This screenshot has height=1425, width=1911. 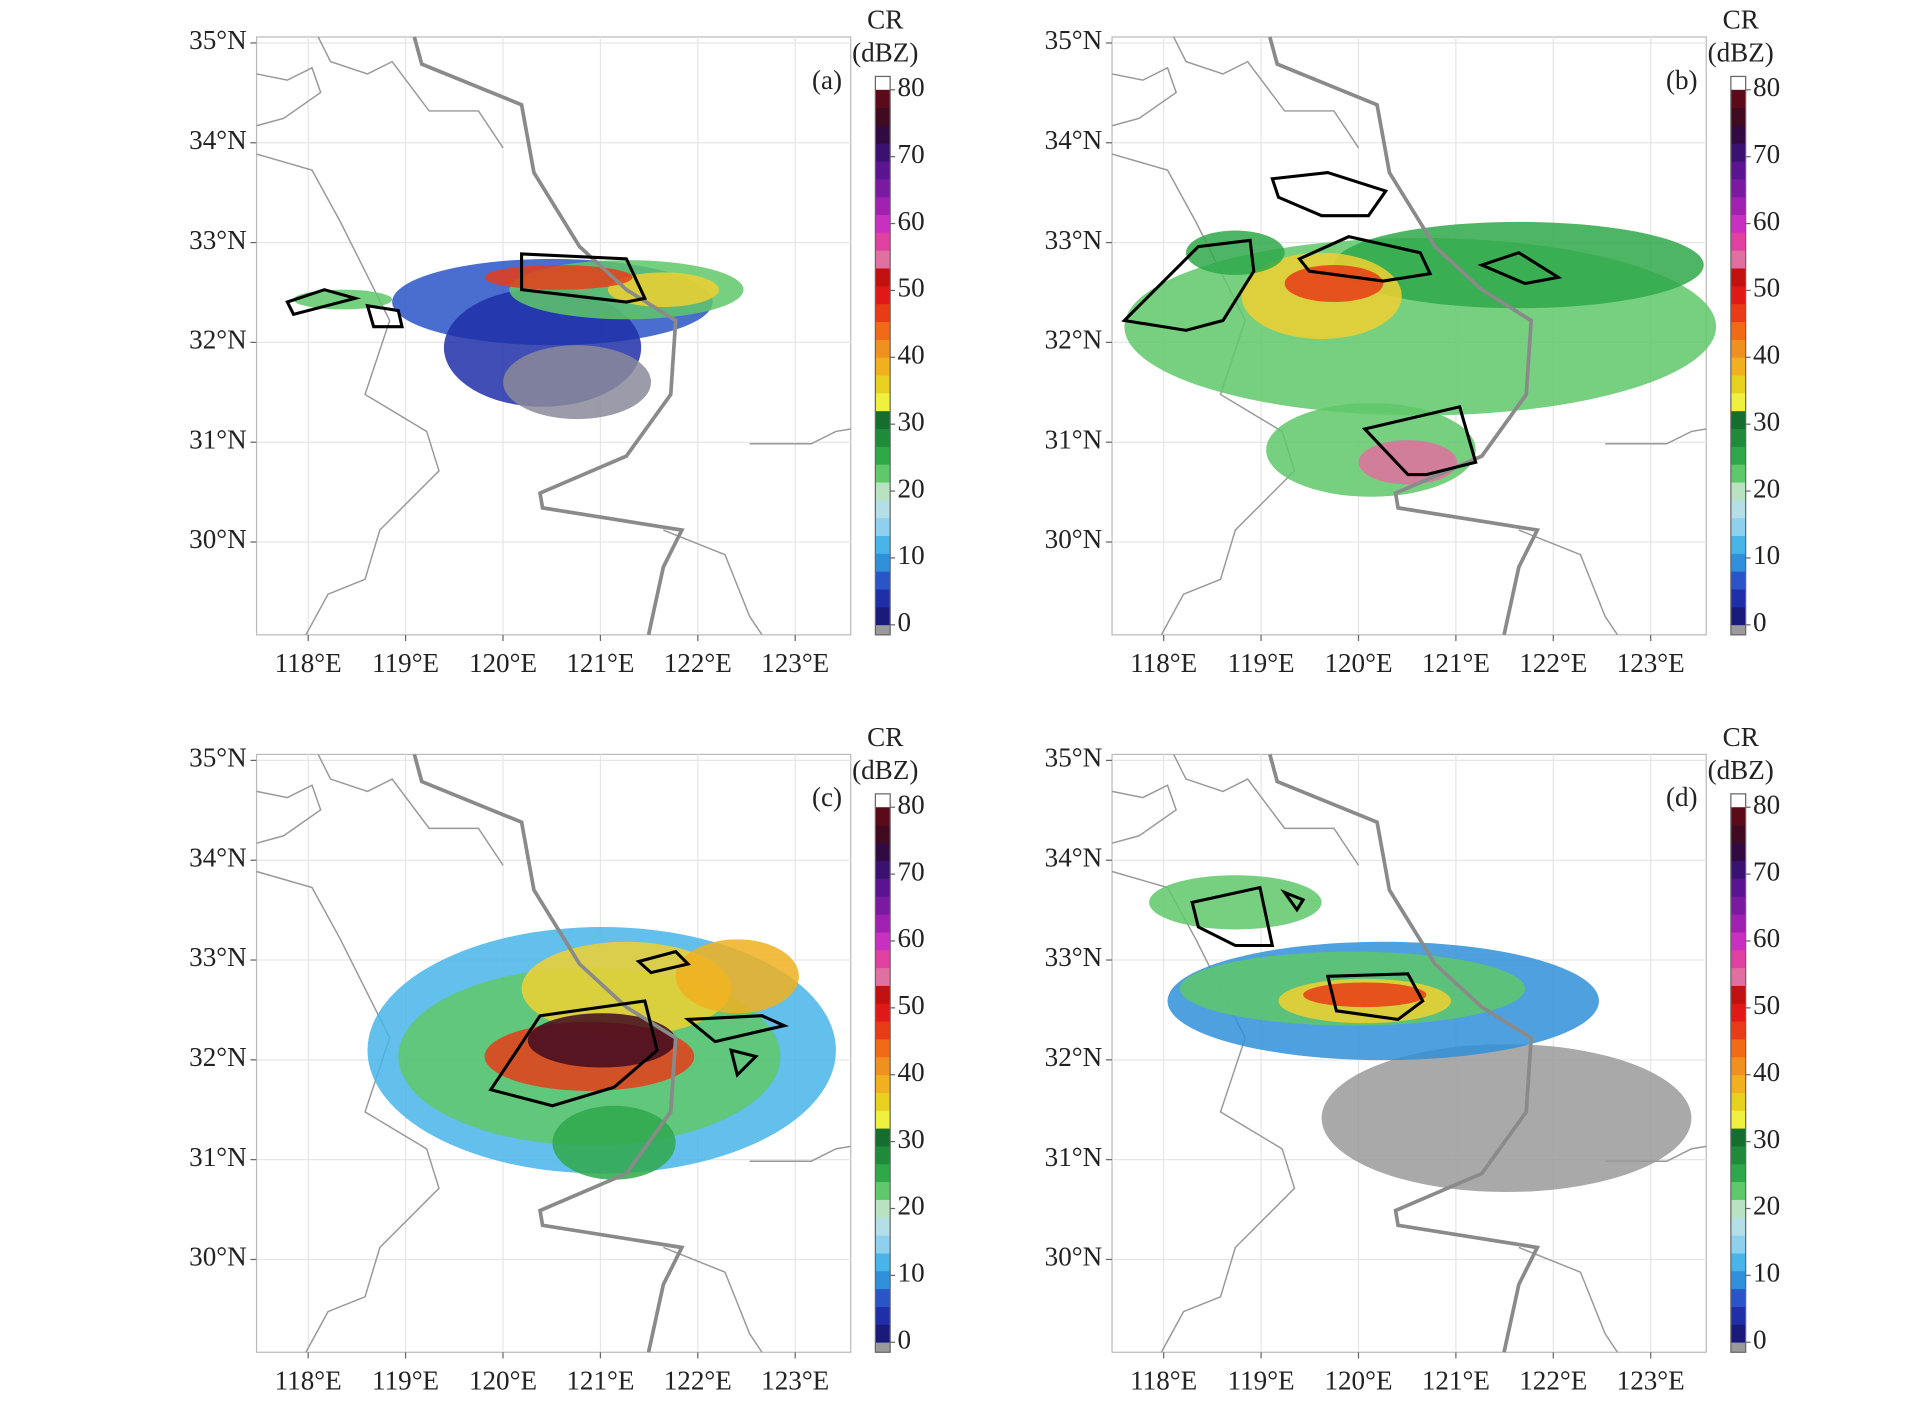 What do you see at coordinates (548, 336) in the screenshot?
I see `canal` at bounding box center [548, 336].